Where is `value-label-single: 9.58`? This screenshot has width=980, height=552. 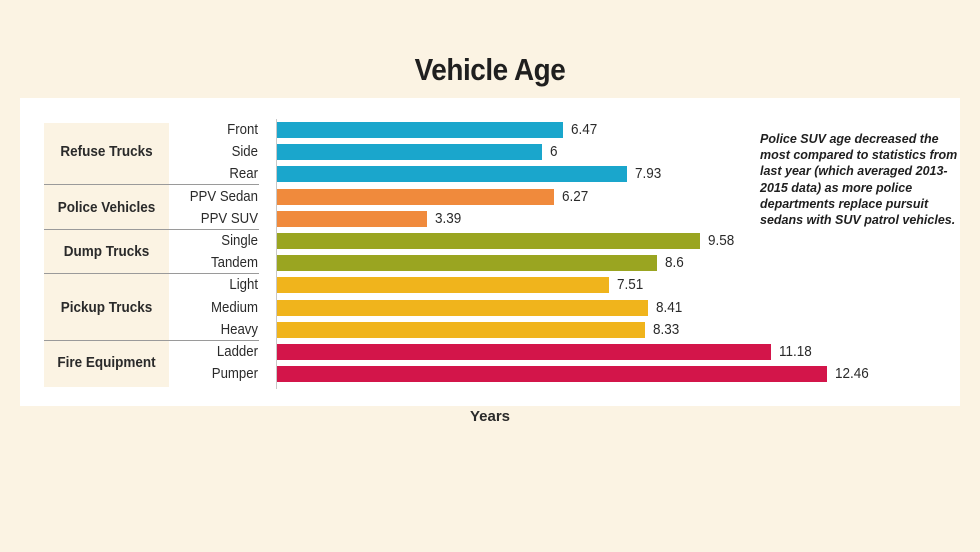 value-label-single: 9.58 is located at coordinates (721, 240).